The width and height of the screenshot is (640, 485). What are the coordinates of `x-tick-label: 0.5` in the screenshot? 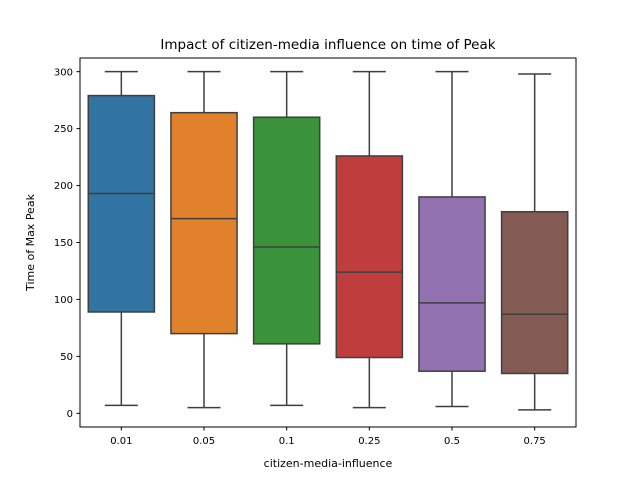 It's located at (452, 441).